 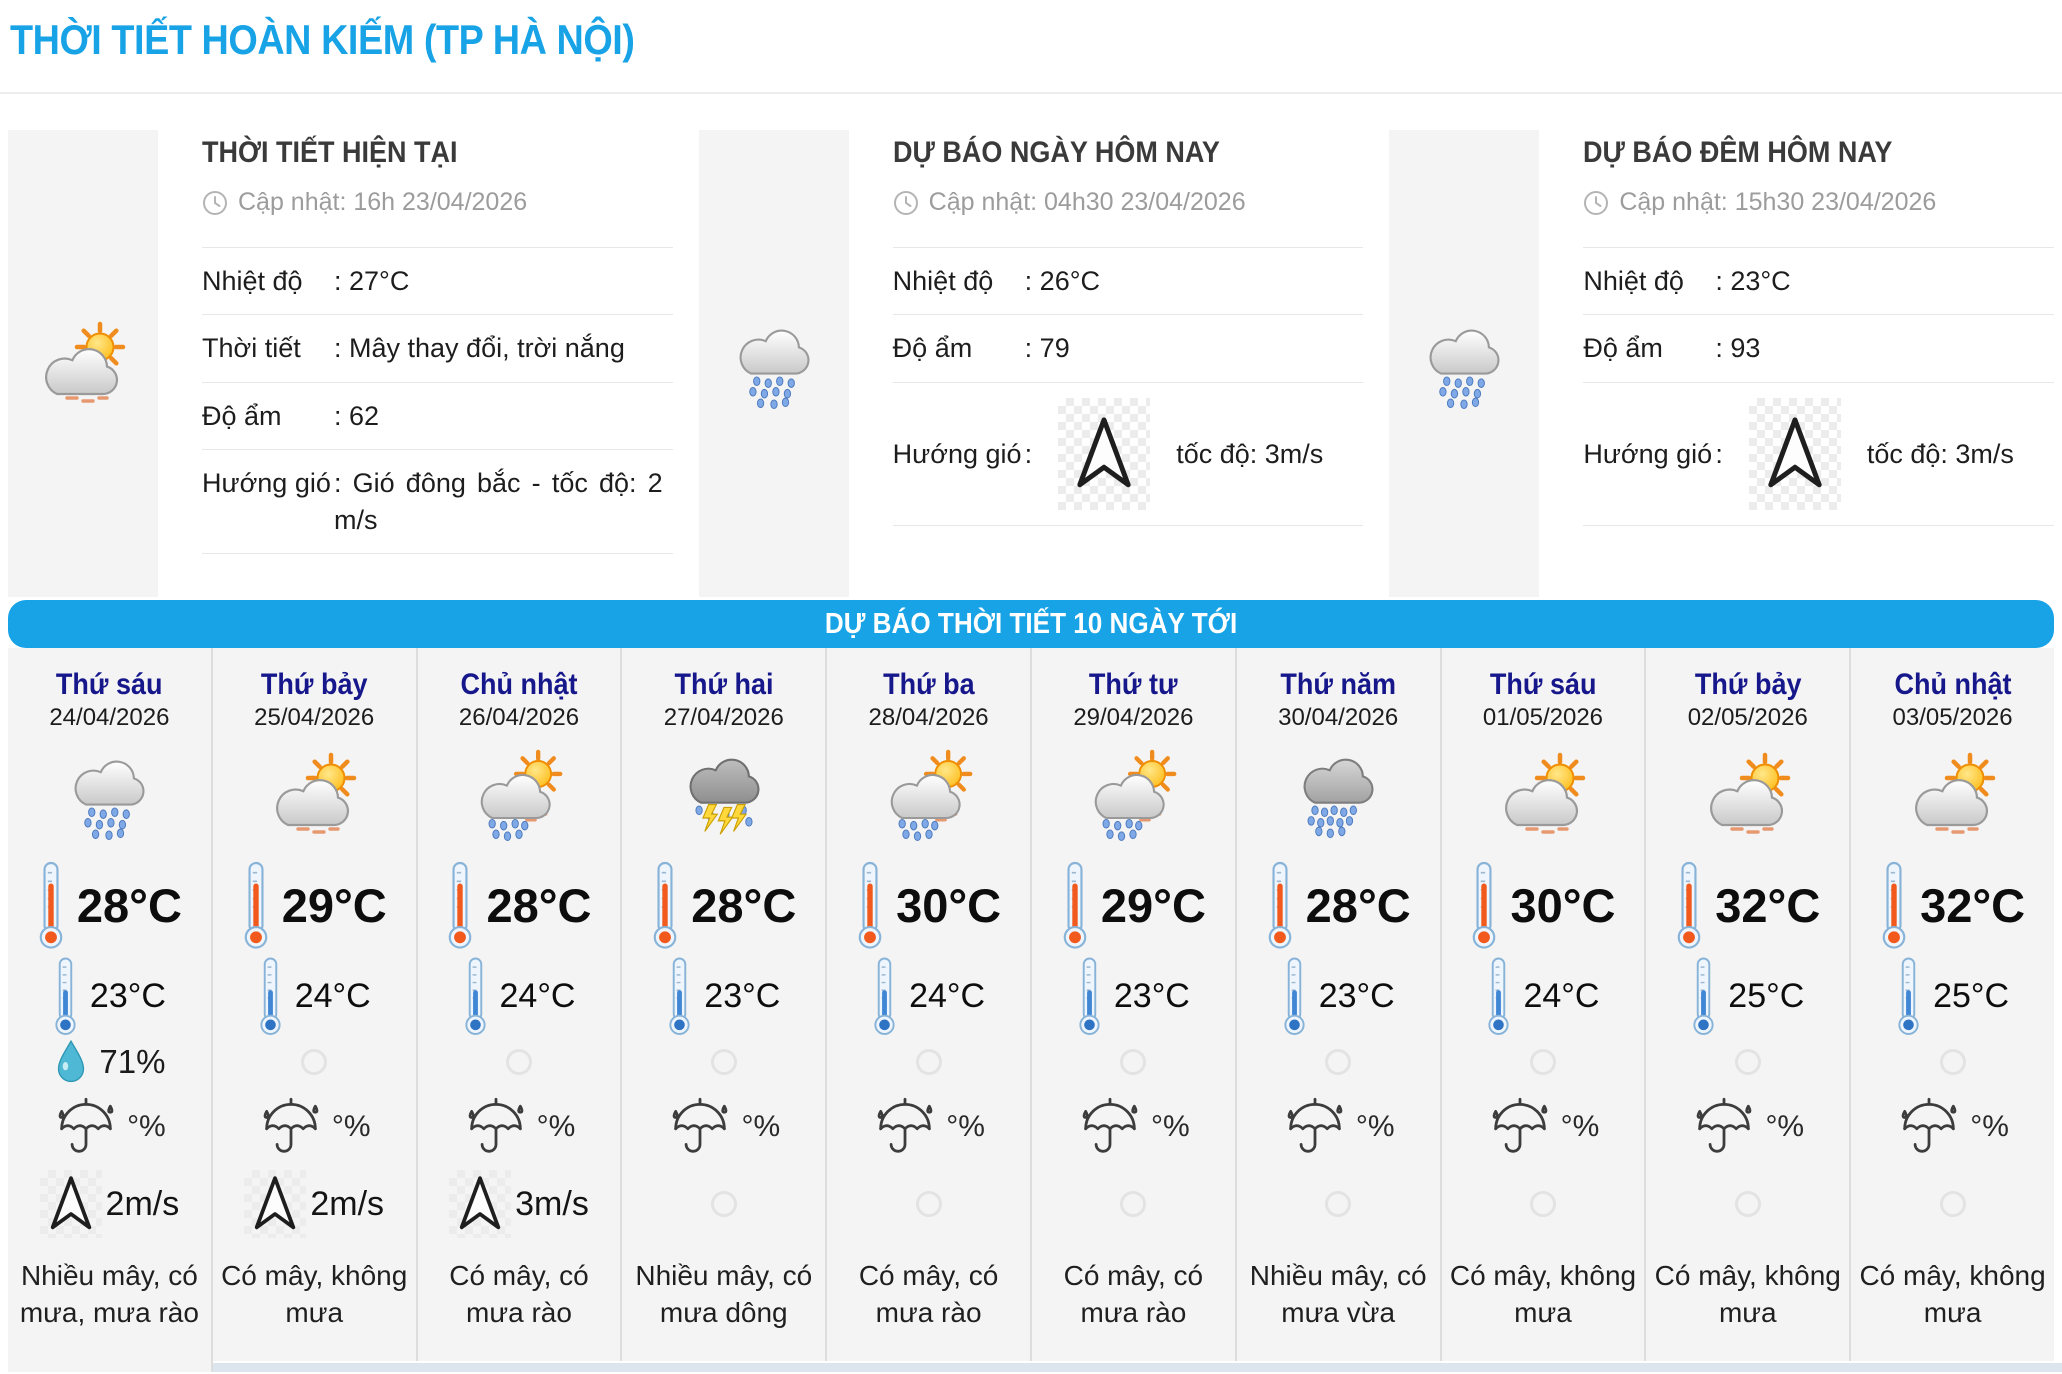 I want to click on day-name: Thứ hai, so click(x=724, y=684).